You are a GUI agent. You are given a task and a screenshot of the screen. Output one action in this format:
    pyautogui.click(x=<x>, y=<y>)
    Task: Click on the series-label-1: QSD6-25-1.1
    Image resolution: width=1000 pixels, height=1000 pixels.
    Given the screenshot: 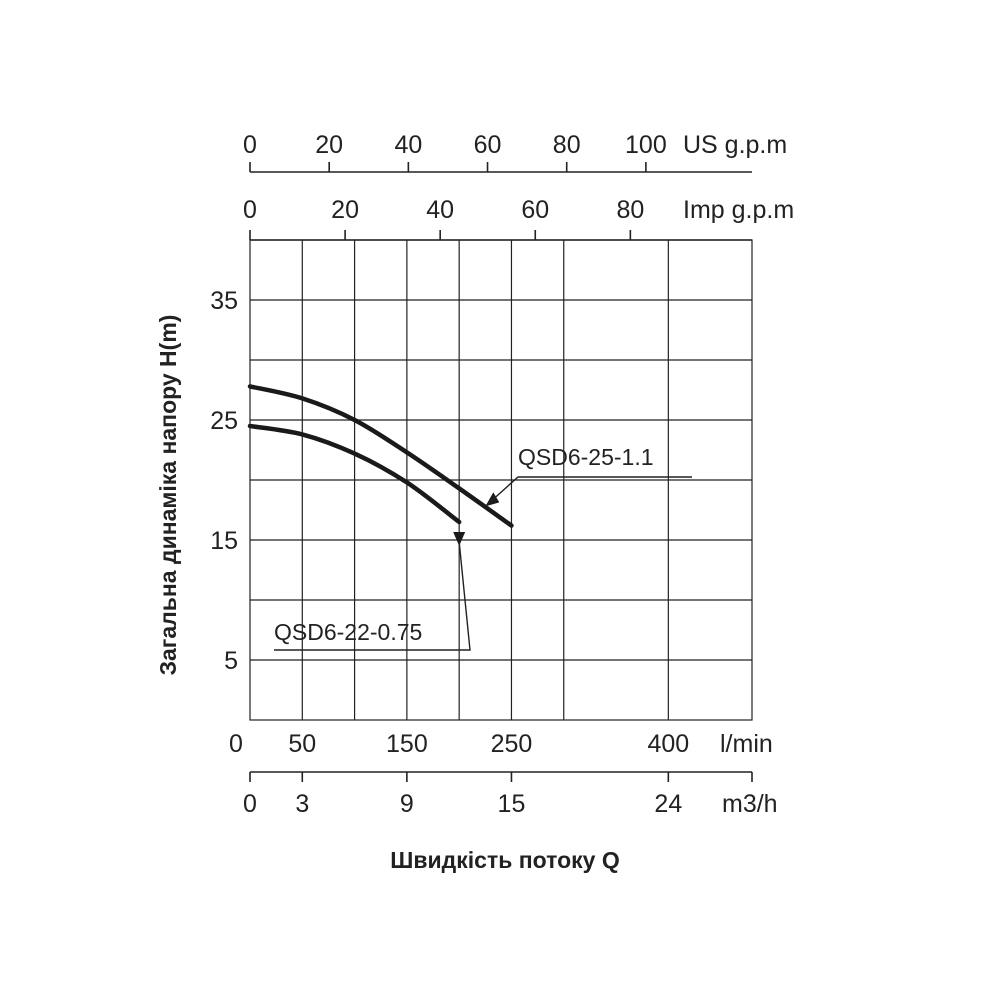 What is the action you would take?
    pyautogui.click(x=586, y=457)
    